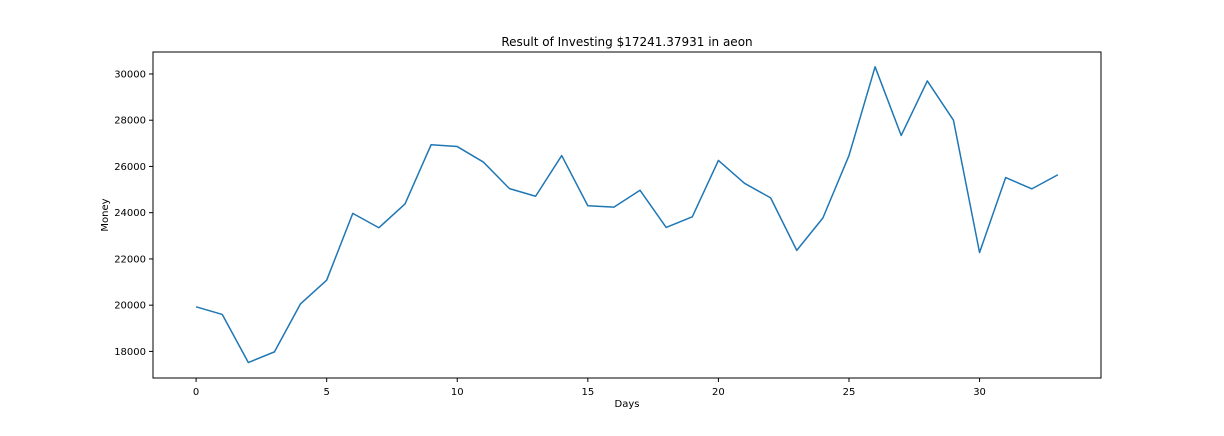  Describe the element at coordinates (849, 392) in the screenshot. I see `x-tick-label: 25` at that location.